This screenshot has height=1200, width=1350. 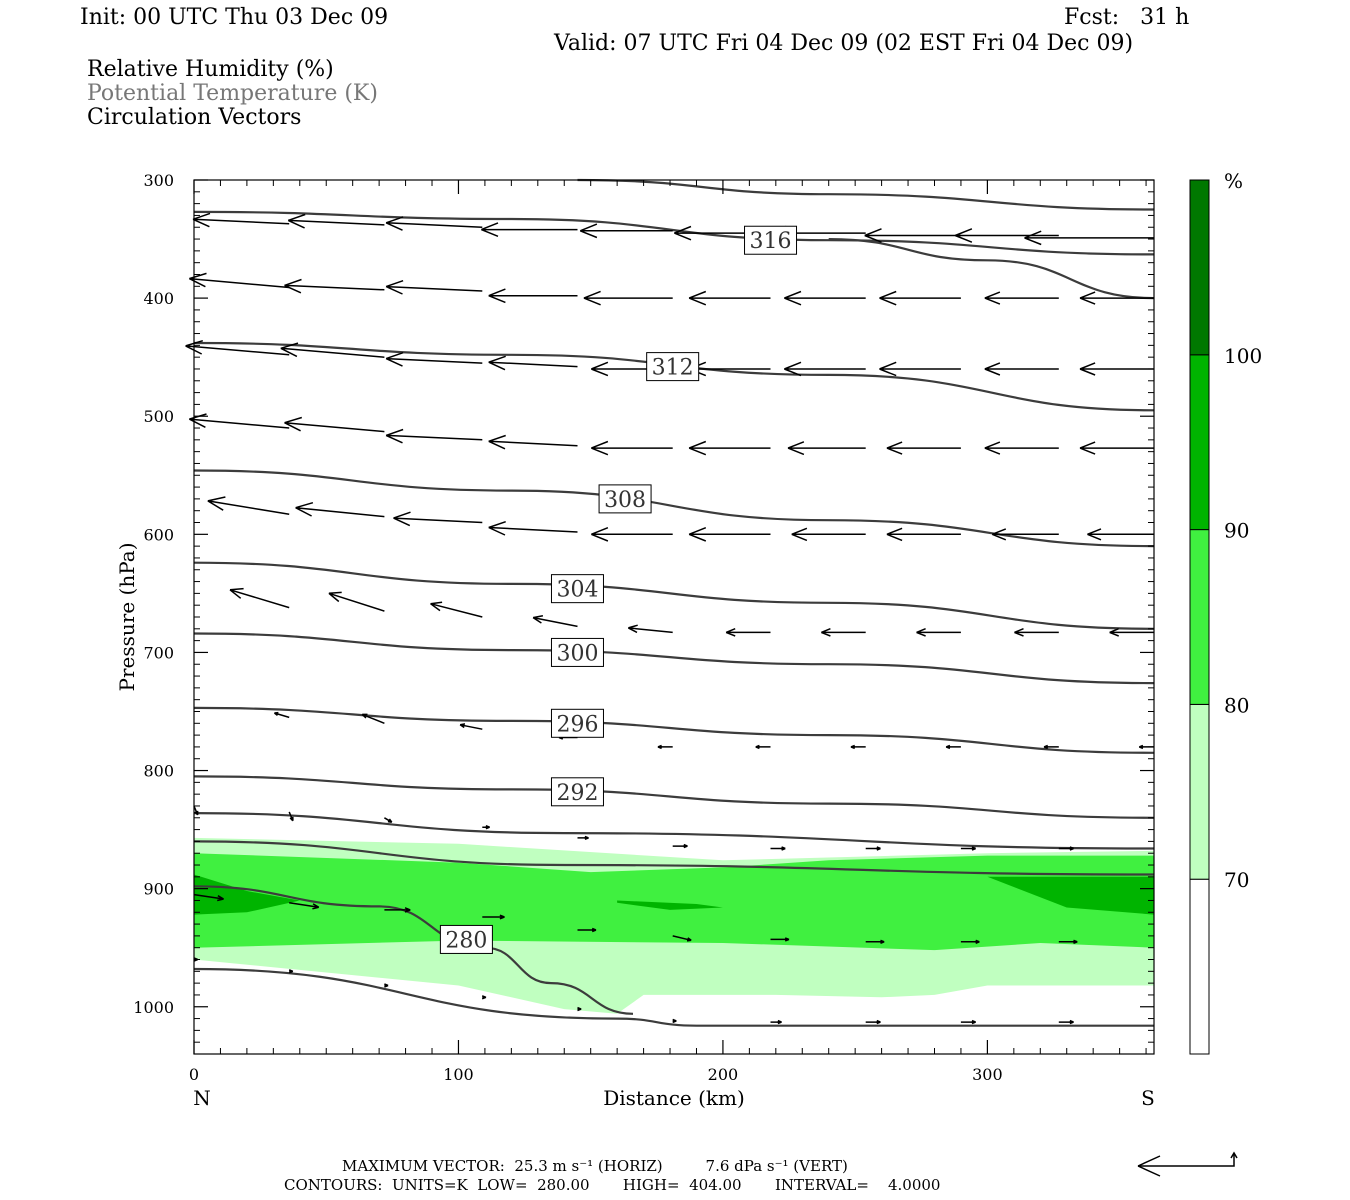 I want to click on contour-label-316: 316, so click(x=771, y=240).